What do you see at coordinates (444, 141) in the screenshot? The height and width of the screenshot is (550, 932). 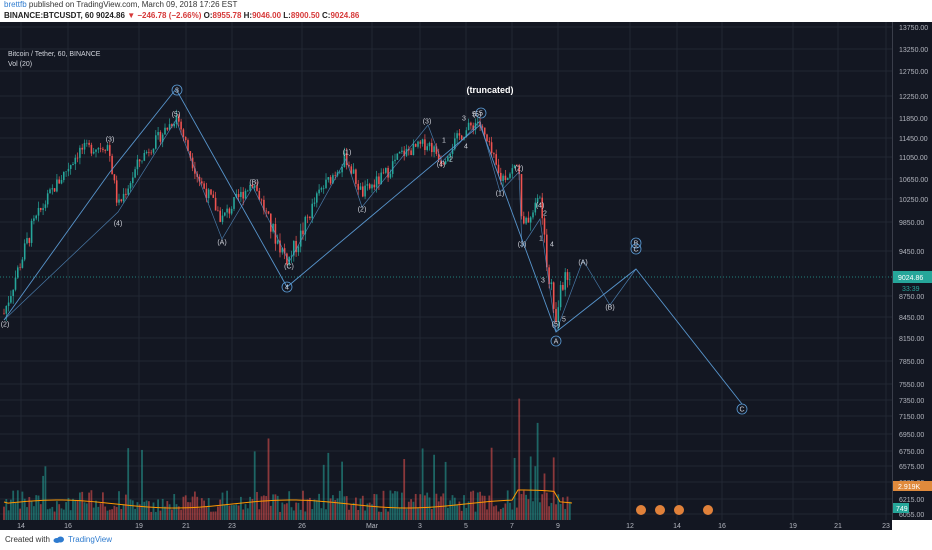 I see `wave-label: 1` at bounding box center [444, 141].